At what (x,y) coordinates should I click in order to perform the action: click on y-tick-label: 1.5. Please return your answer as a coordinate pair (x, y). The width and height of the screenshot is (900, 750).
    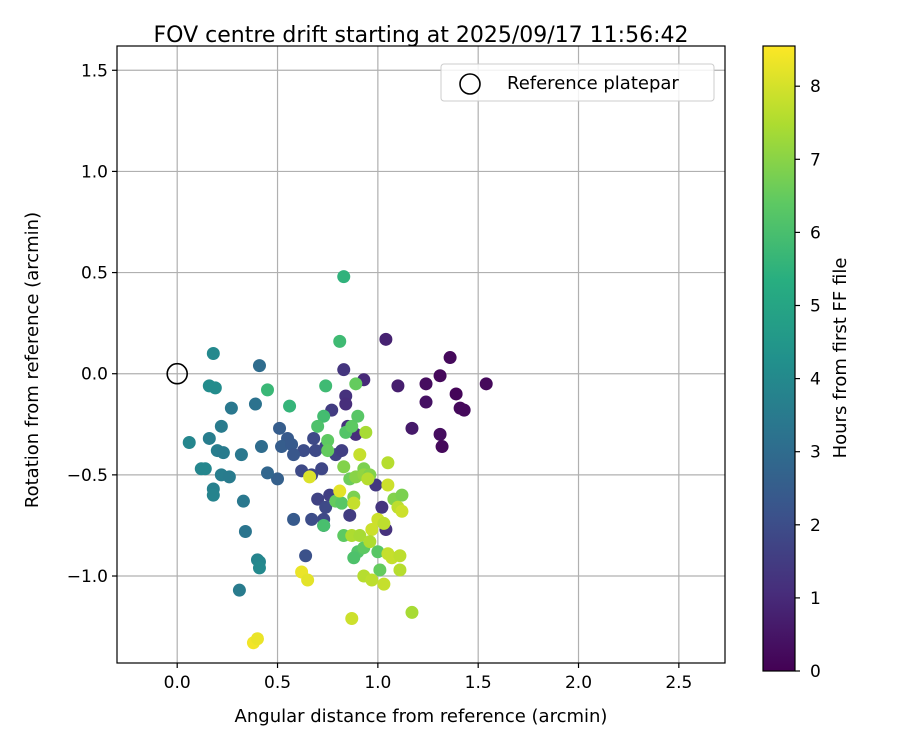
    Looking at the image, I should click on (94, 71).